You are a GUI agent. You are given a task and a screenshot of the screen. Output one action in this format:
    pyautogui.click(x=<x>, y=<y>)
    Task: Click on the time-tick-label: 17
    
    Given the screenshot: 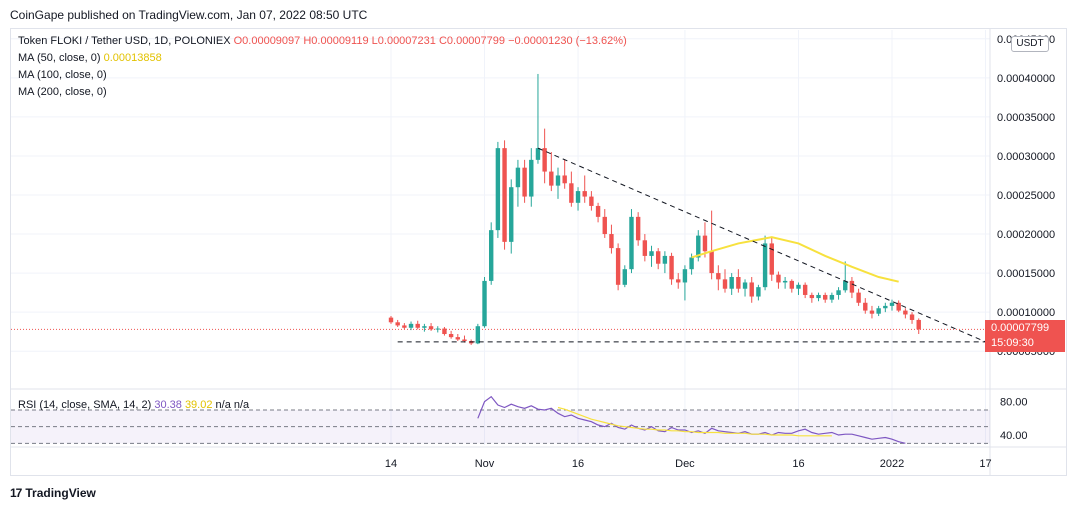 What is the action you would take?
    pyautogui.click(x=985, y=464)
    